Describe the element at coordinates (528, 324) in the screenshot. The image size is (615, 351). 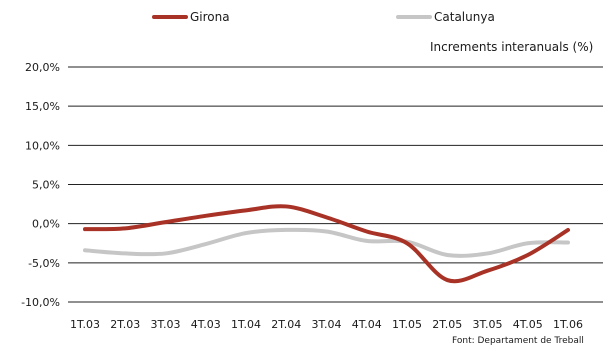
I see `x-tick-label: 4T.05` at that location.